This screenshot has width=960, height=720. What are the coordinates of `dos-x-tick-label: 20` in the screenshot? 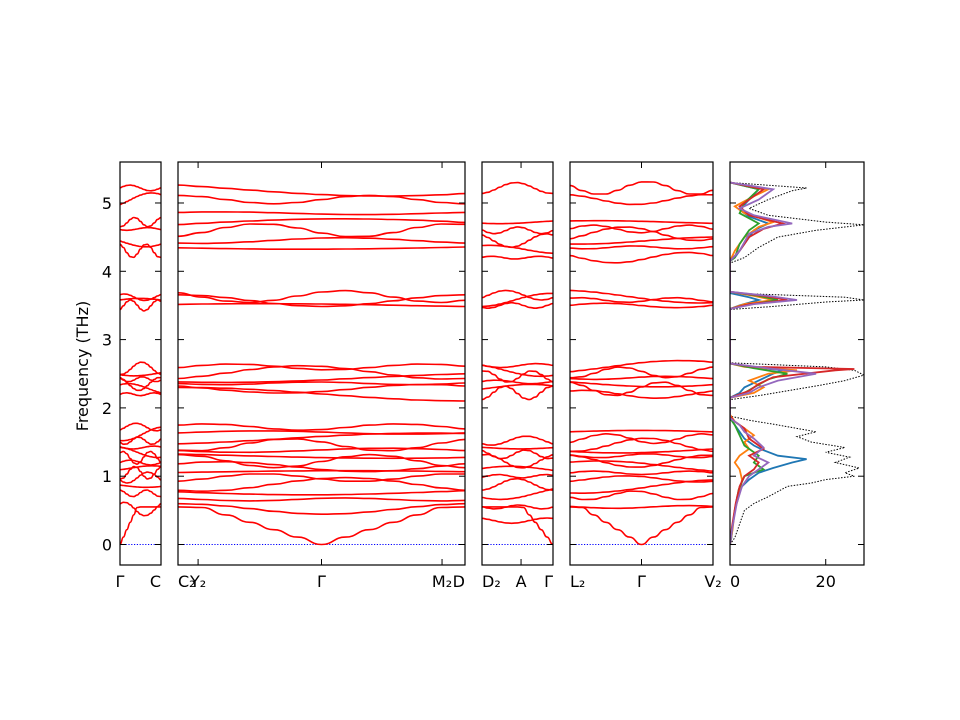 It's located at (826, 581).